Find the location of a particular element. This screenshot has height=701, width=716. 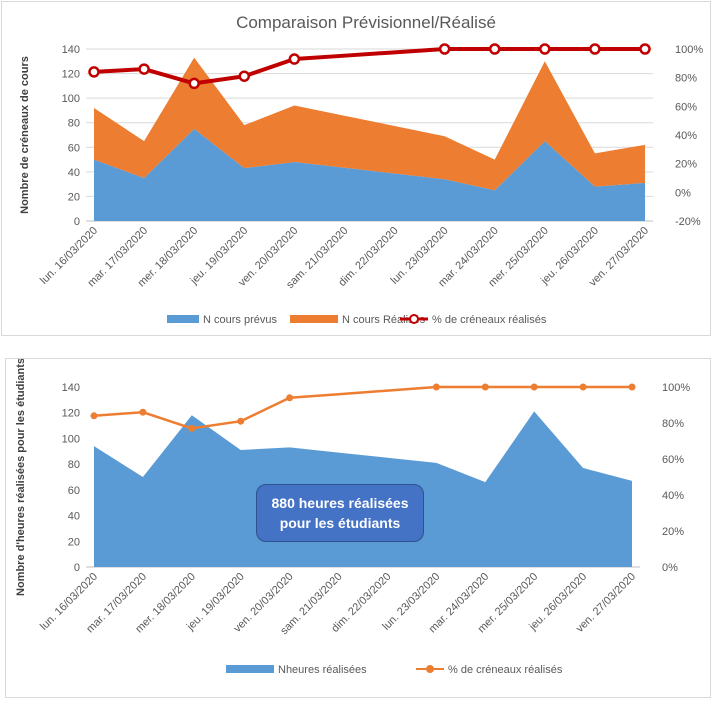

chart1-legend-label: N cours Réalisés is located at coordinates (384, 320).